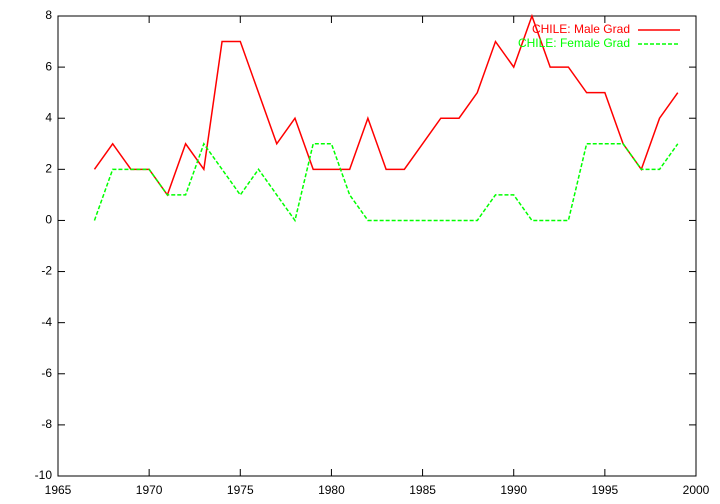 This screenshot has width=720, height=504. What do you see at coordinates (386, 182) in the screenshot?
I see `series-line` at bounding box center [386, 182].